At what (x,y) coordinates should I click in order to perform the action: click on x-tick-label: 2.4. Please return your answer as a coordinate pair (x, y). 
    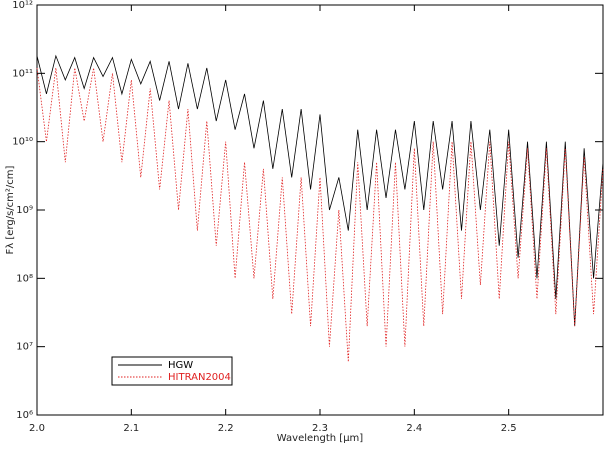
    Looking at the image, I should click on (414, 428).